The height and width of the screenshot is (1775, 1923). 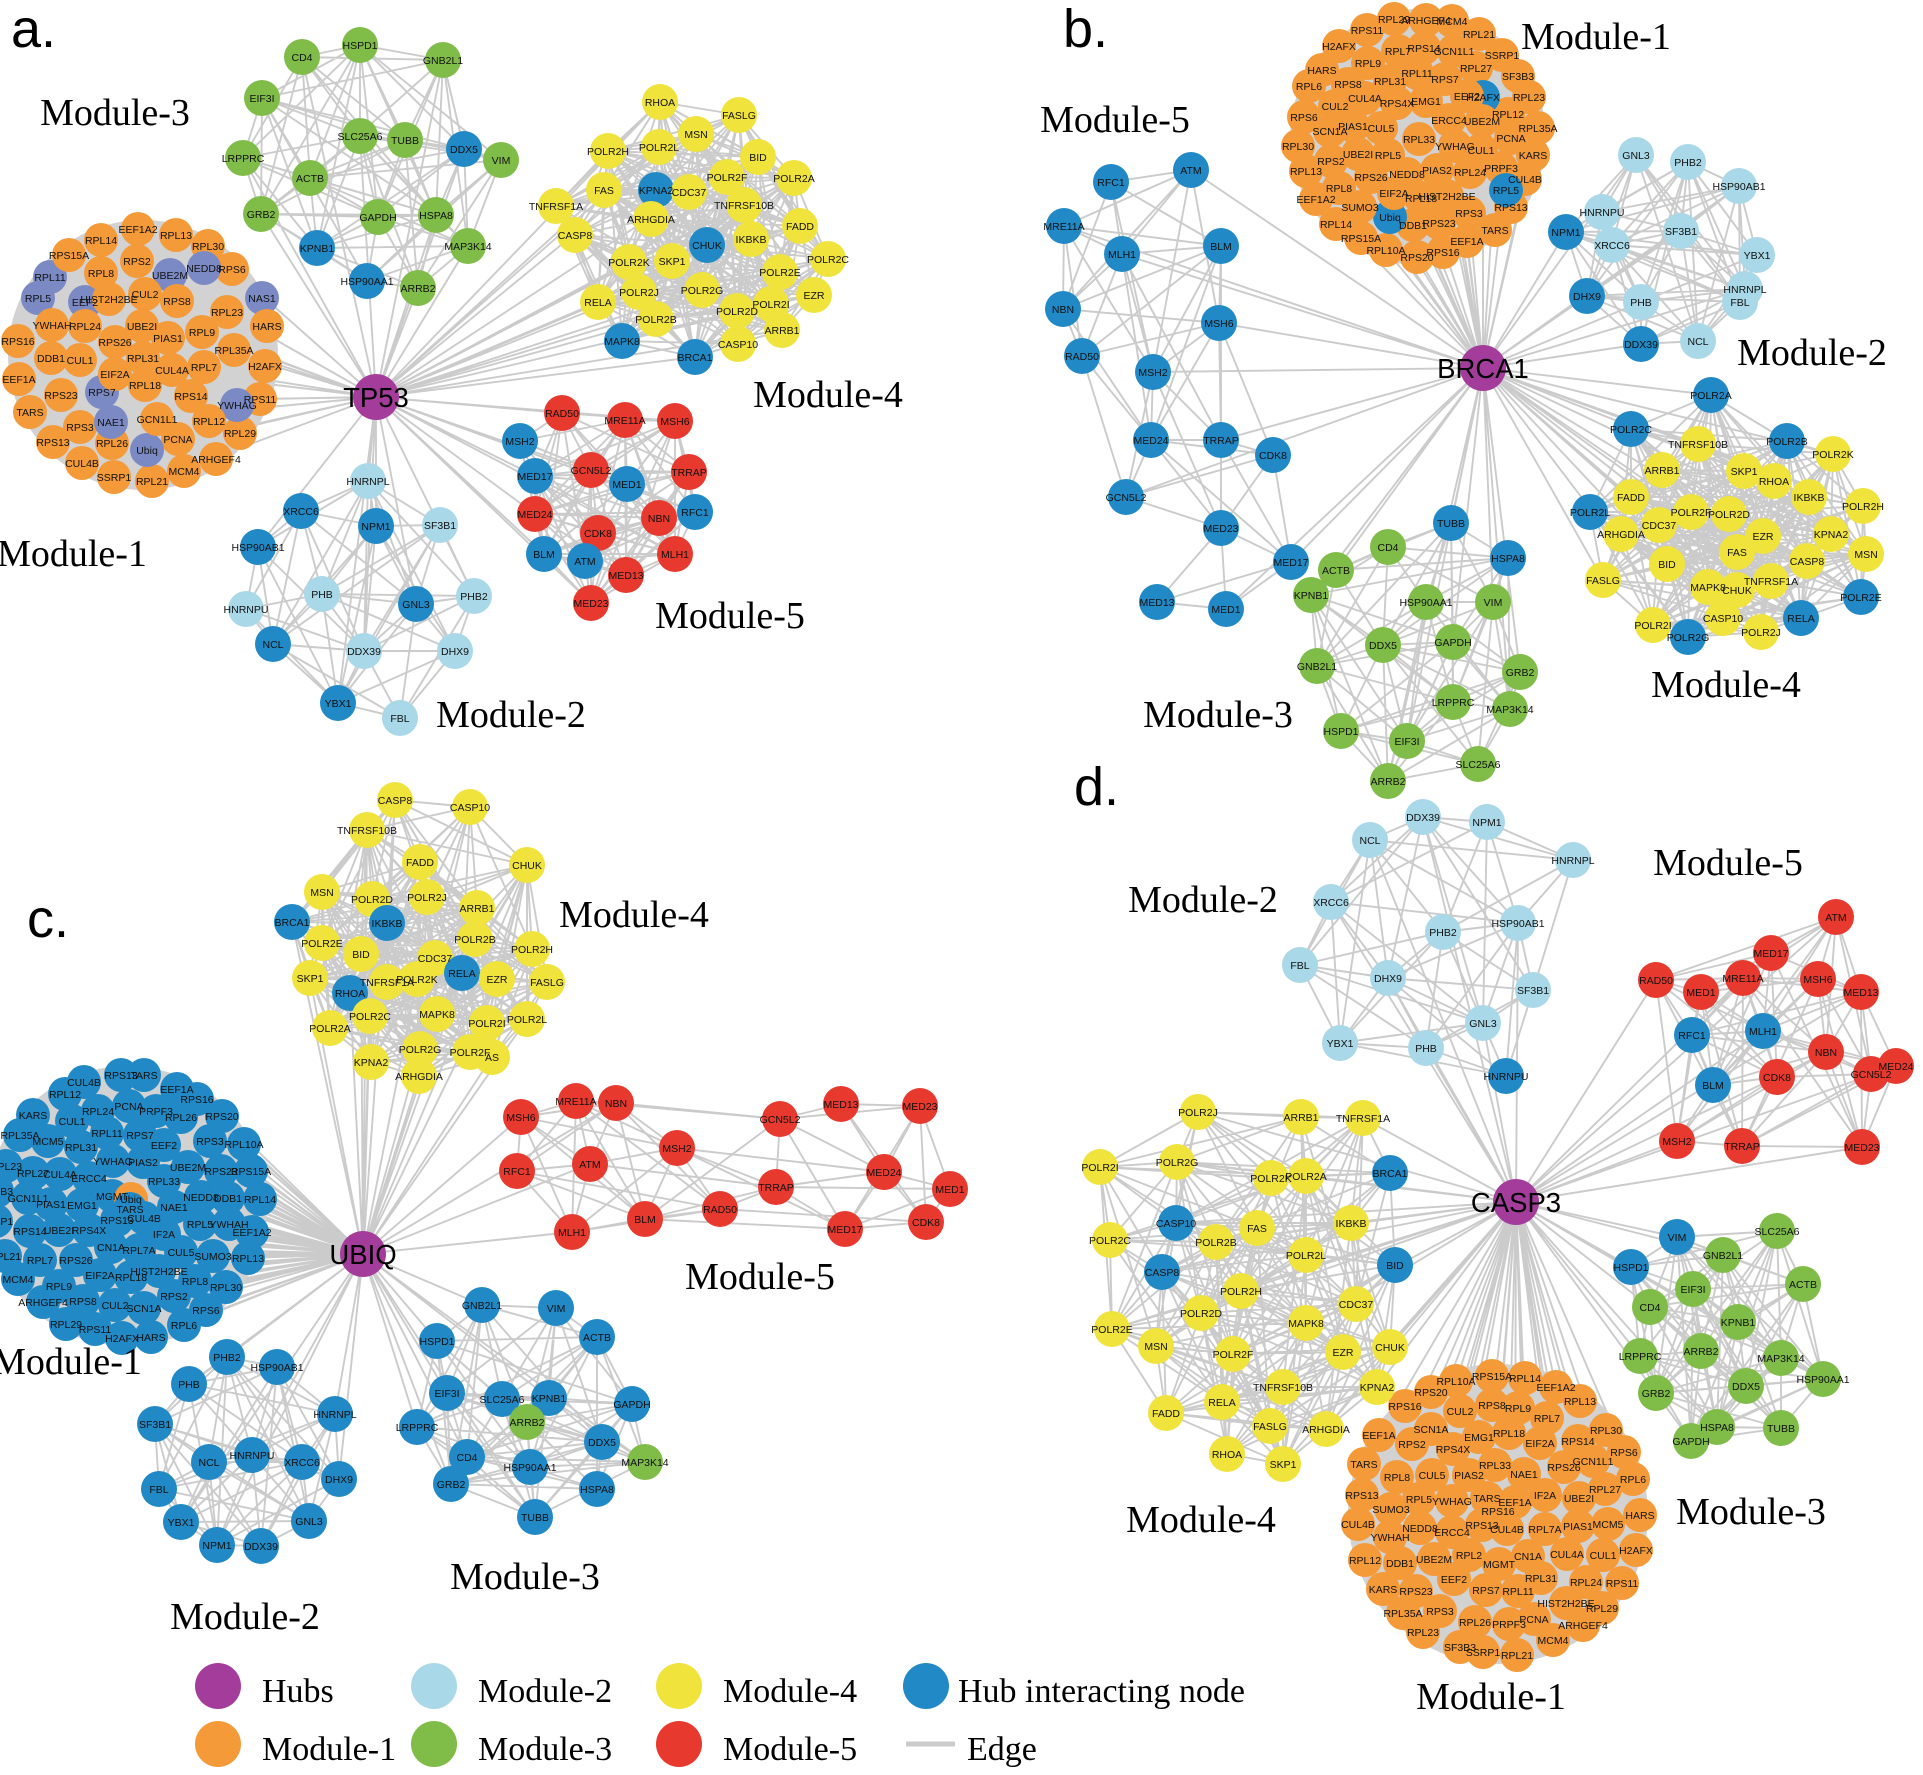 I want to click on svg-text: POLR2G, so click(x=420, y=1050).